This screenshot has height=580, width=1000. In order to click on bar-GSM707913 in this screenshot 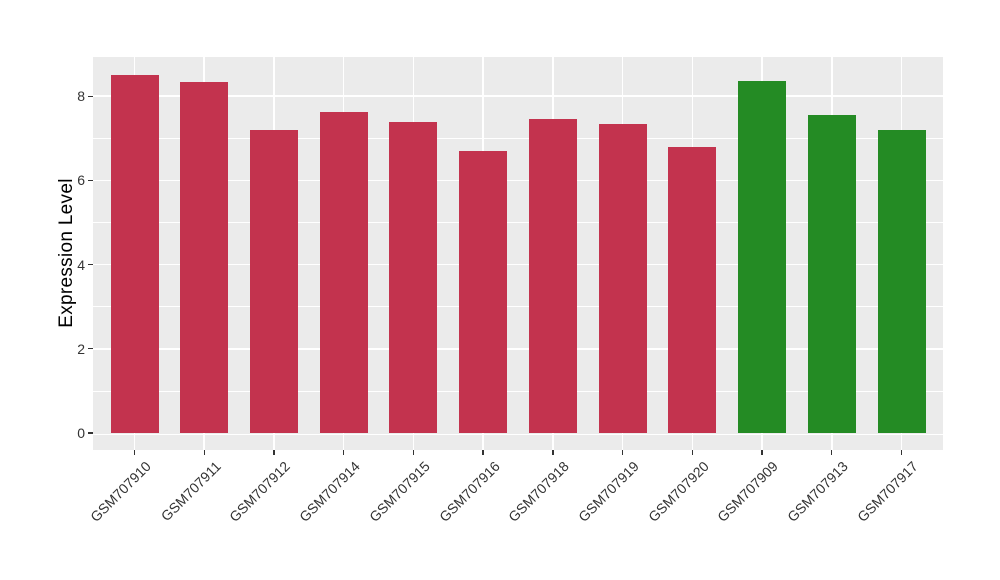, I will do `click(831, 274)`.